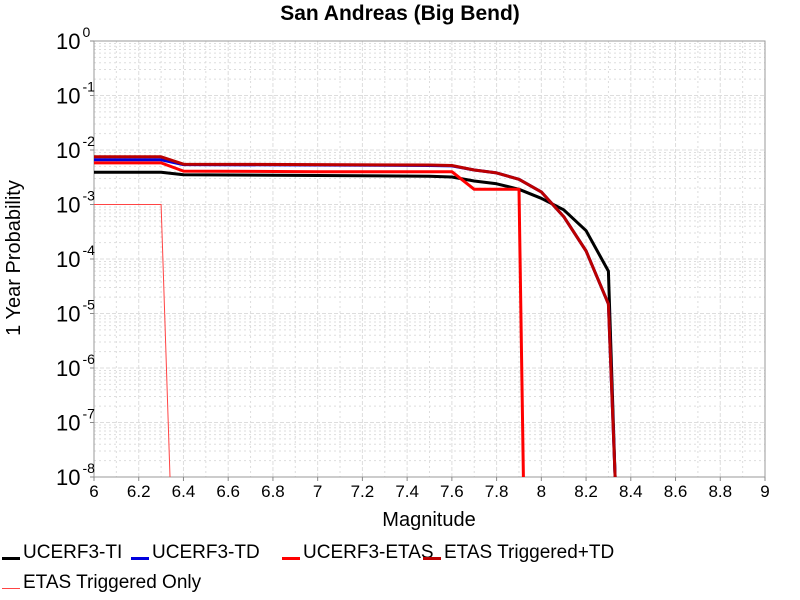 This screenshot has width=800, height=600. I want to click on x-tick-label: 8.6, so click(676, 491).